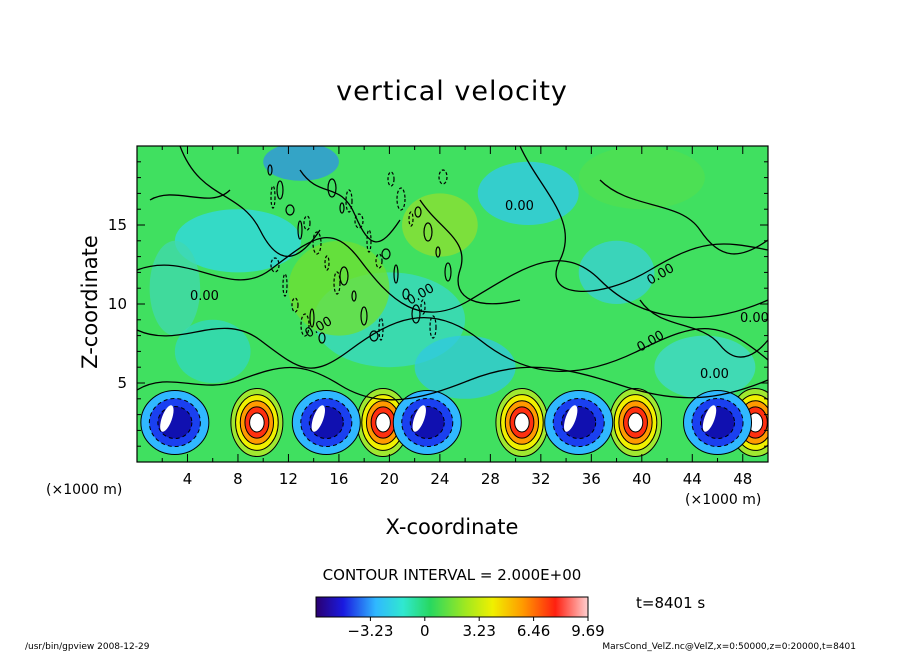 This screenshot has width=904, height=654. I want to click on x-tick-label-20: 20, so click(389, 479).